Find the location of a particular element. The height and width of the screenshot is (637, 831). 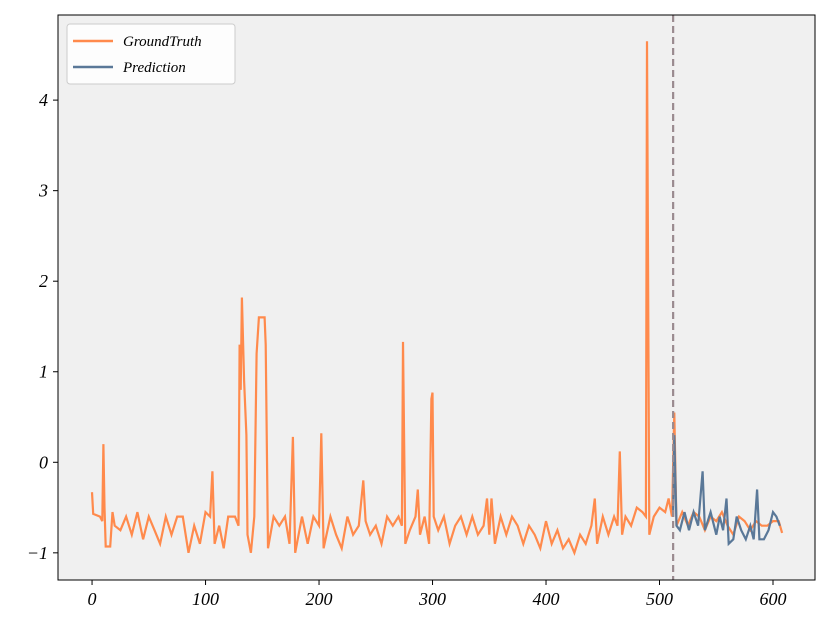

y-tick-label: 4 is located at coordinates (43, 100).